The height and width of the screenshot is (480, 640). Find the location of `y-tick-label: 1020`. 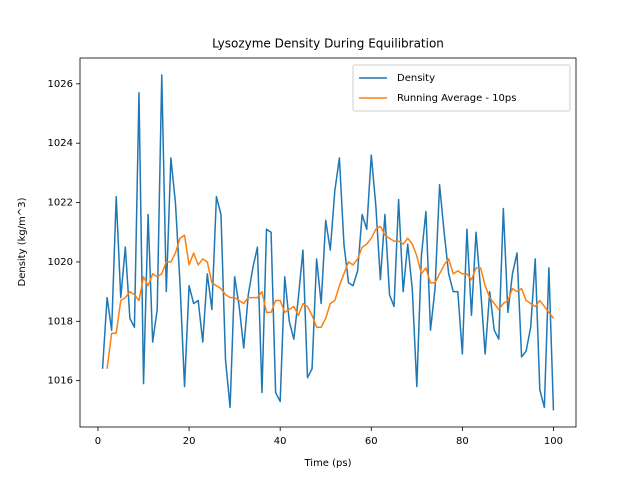

y-tick-label: 1020 is located at coordinates (60, 262).